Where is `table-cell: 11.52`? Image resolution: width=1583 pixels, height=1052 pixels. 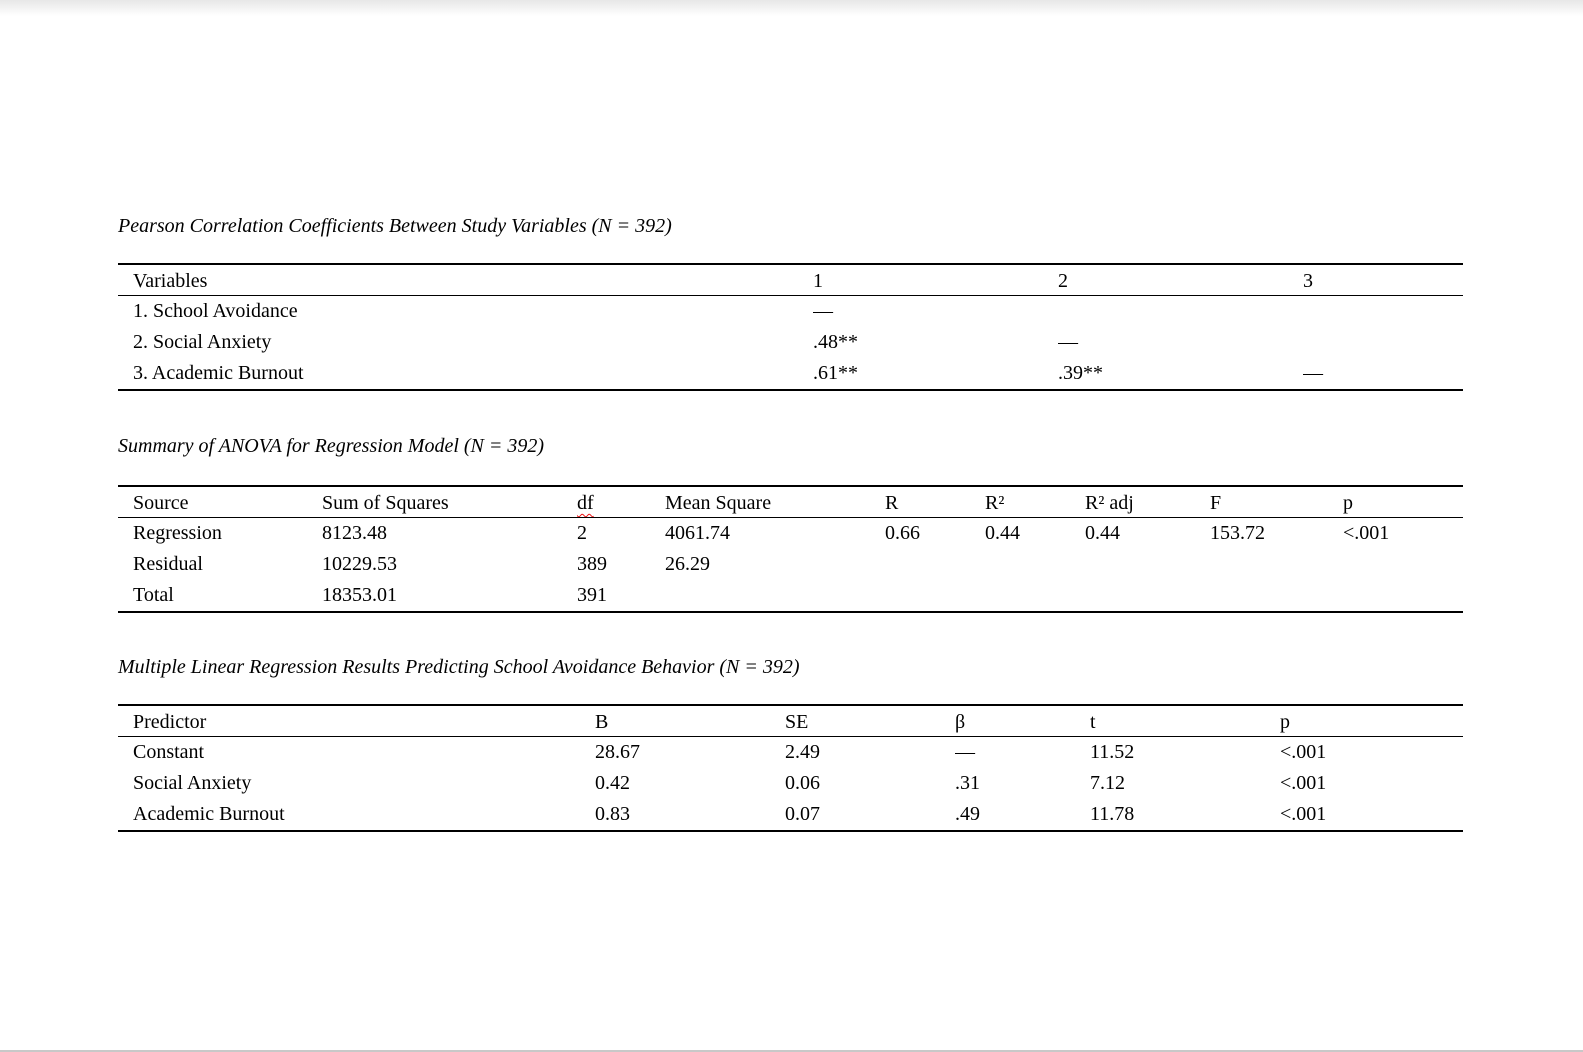
table-cell: 11.52 is located at coordinates (1112, 752).